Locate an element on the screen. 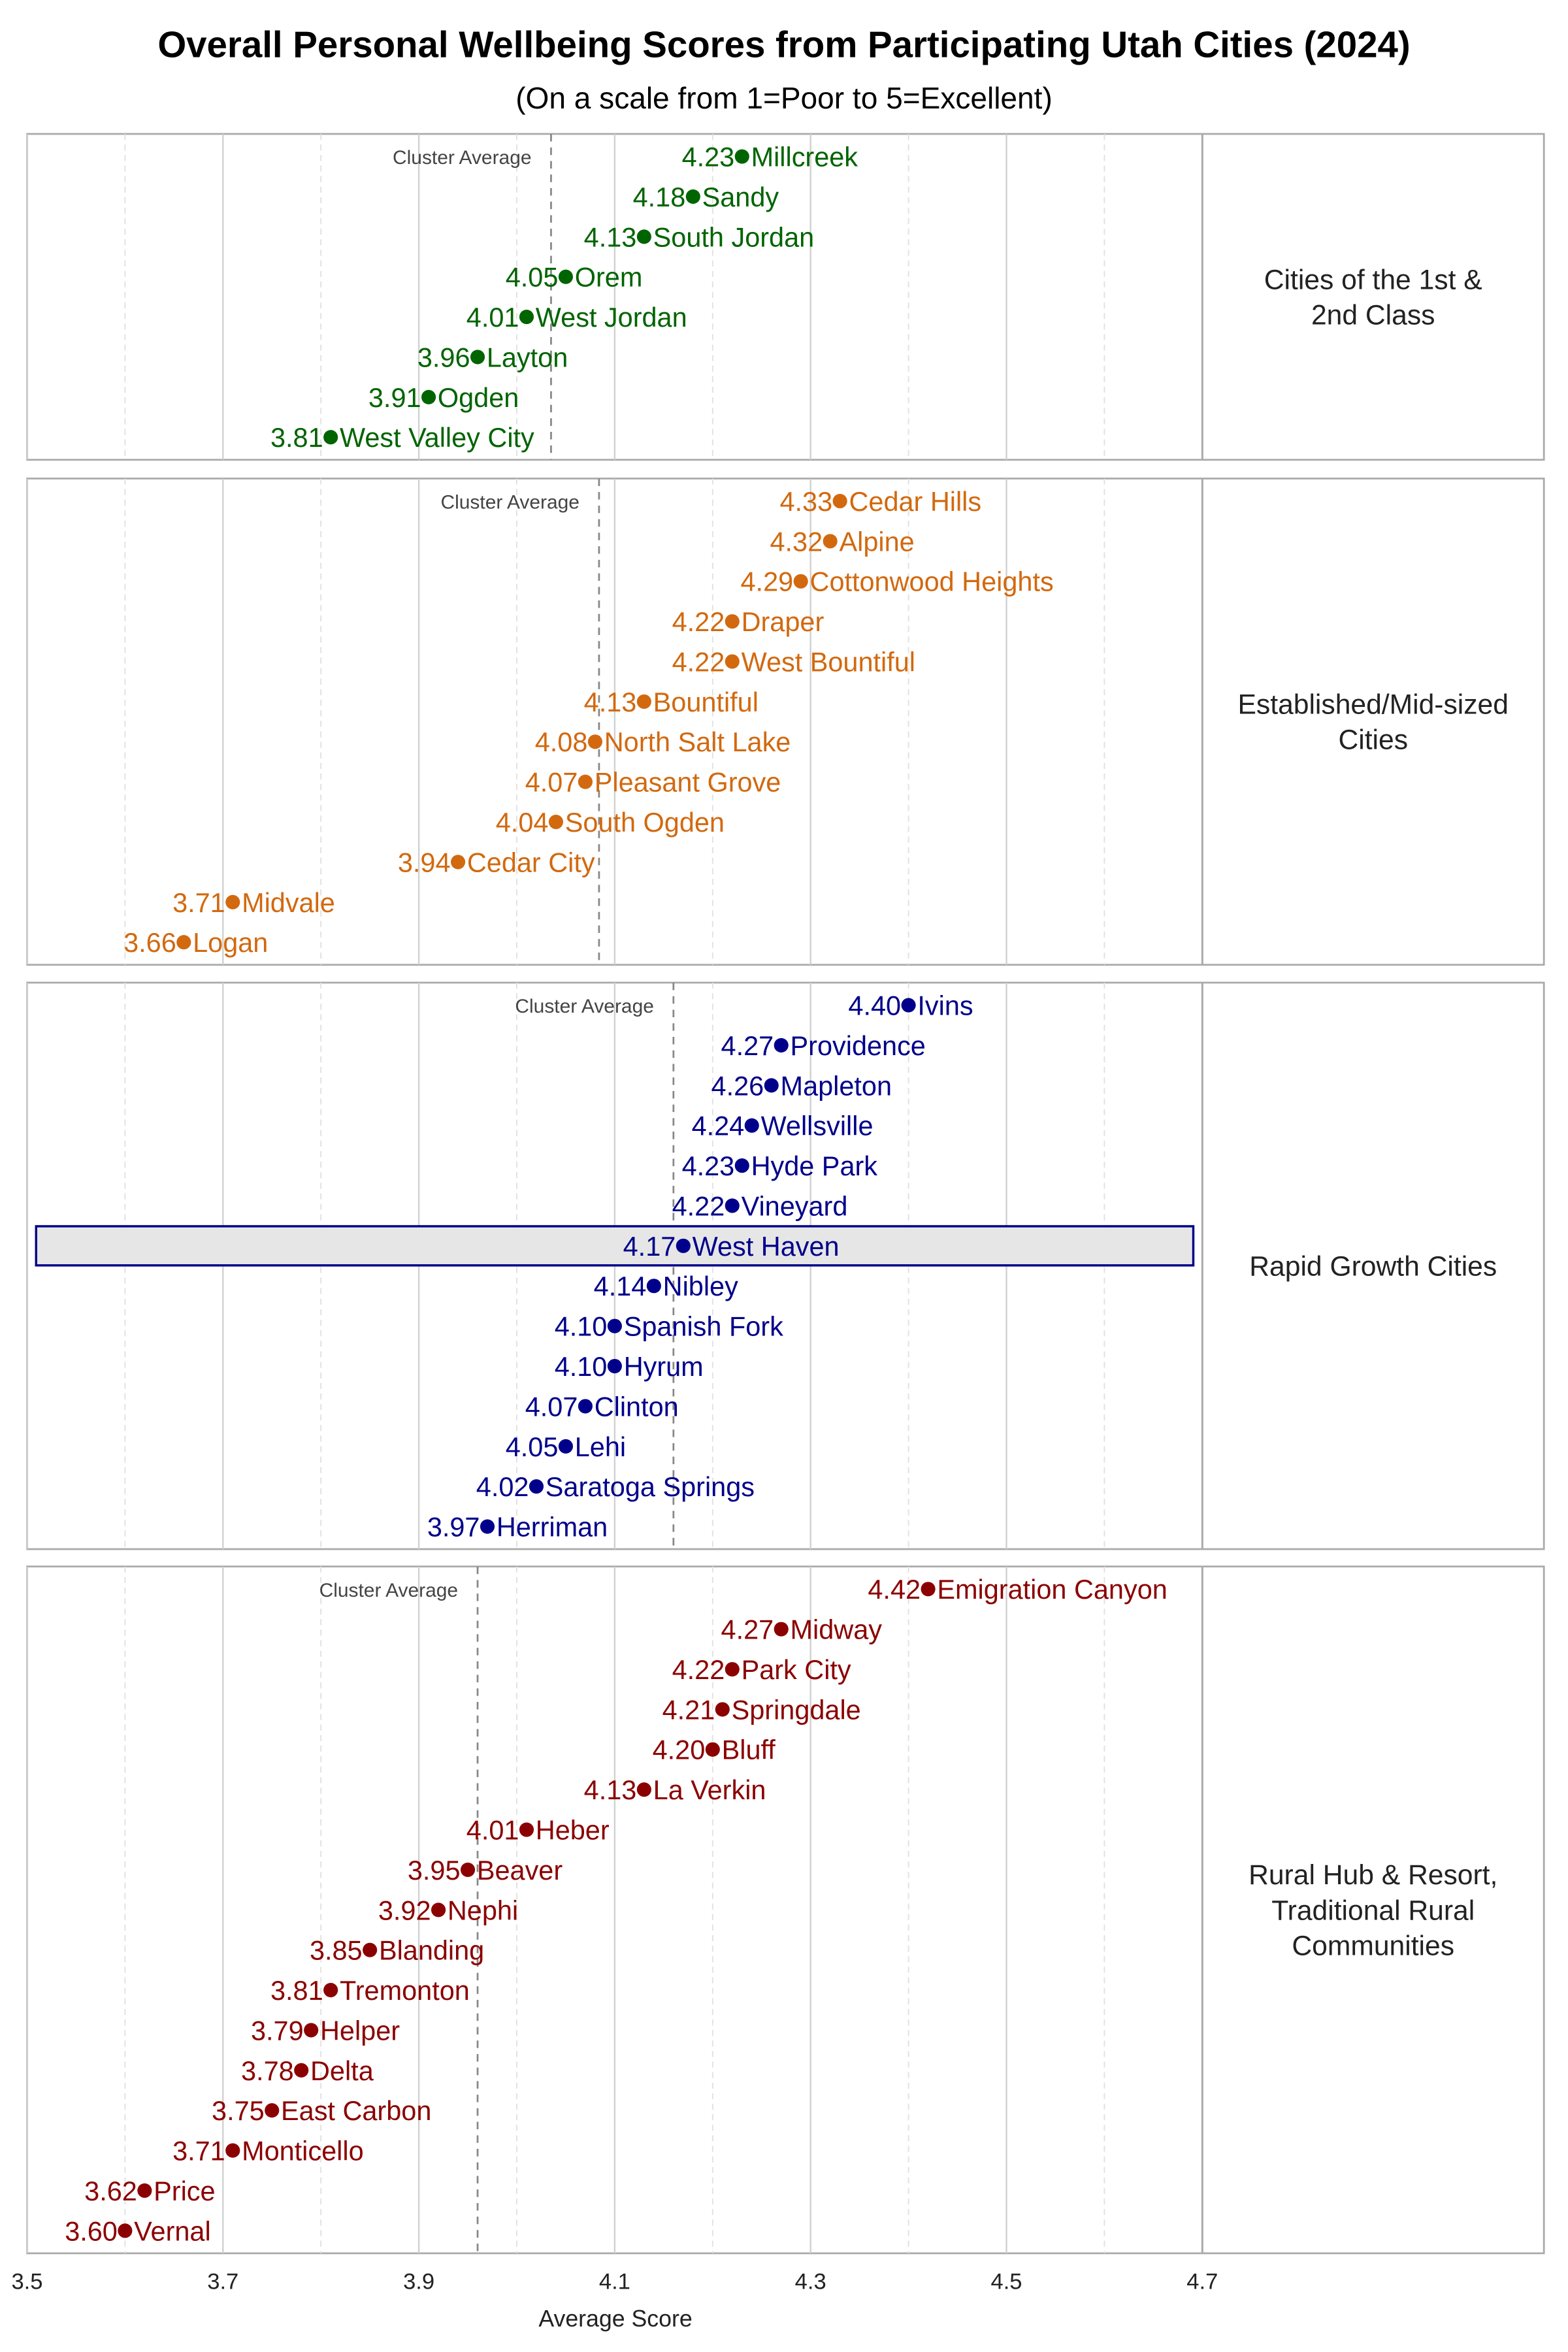 The height and width of the screenshot is (2352, 1568). data-point: 3.95 Beaver is located at coordinates (485, 1870).